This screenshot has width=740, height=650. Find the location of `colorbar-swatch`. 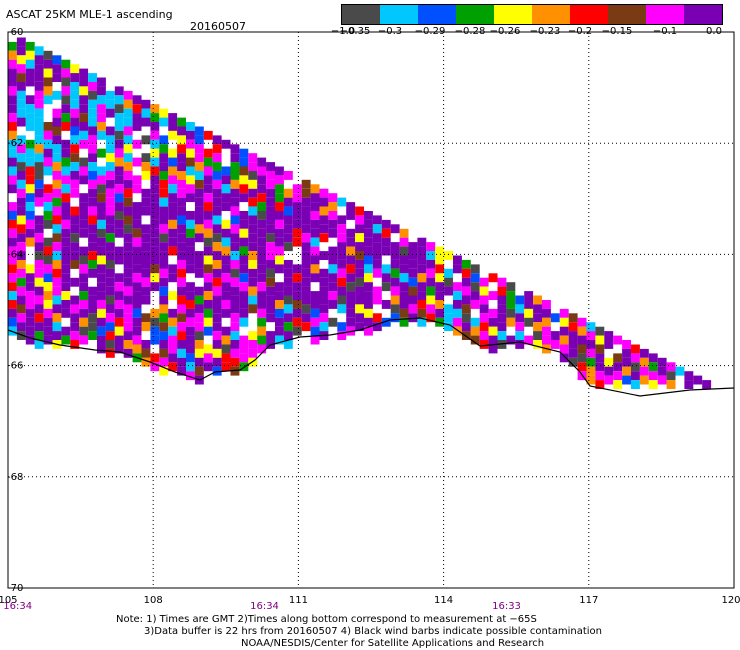

colorbar-swatch is located at coordinates (589, 14).